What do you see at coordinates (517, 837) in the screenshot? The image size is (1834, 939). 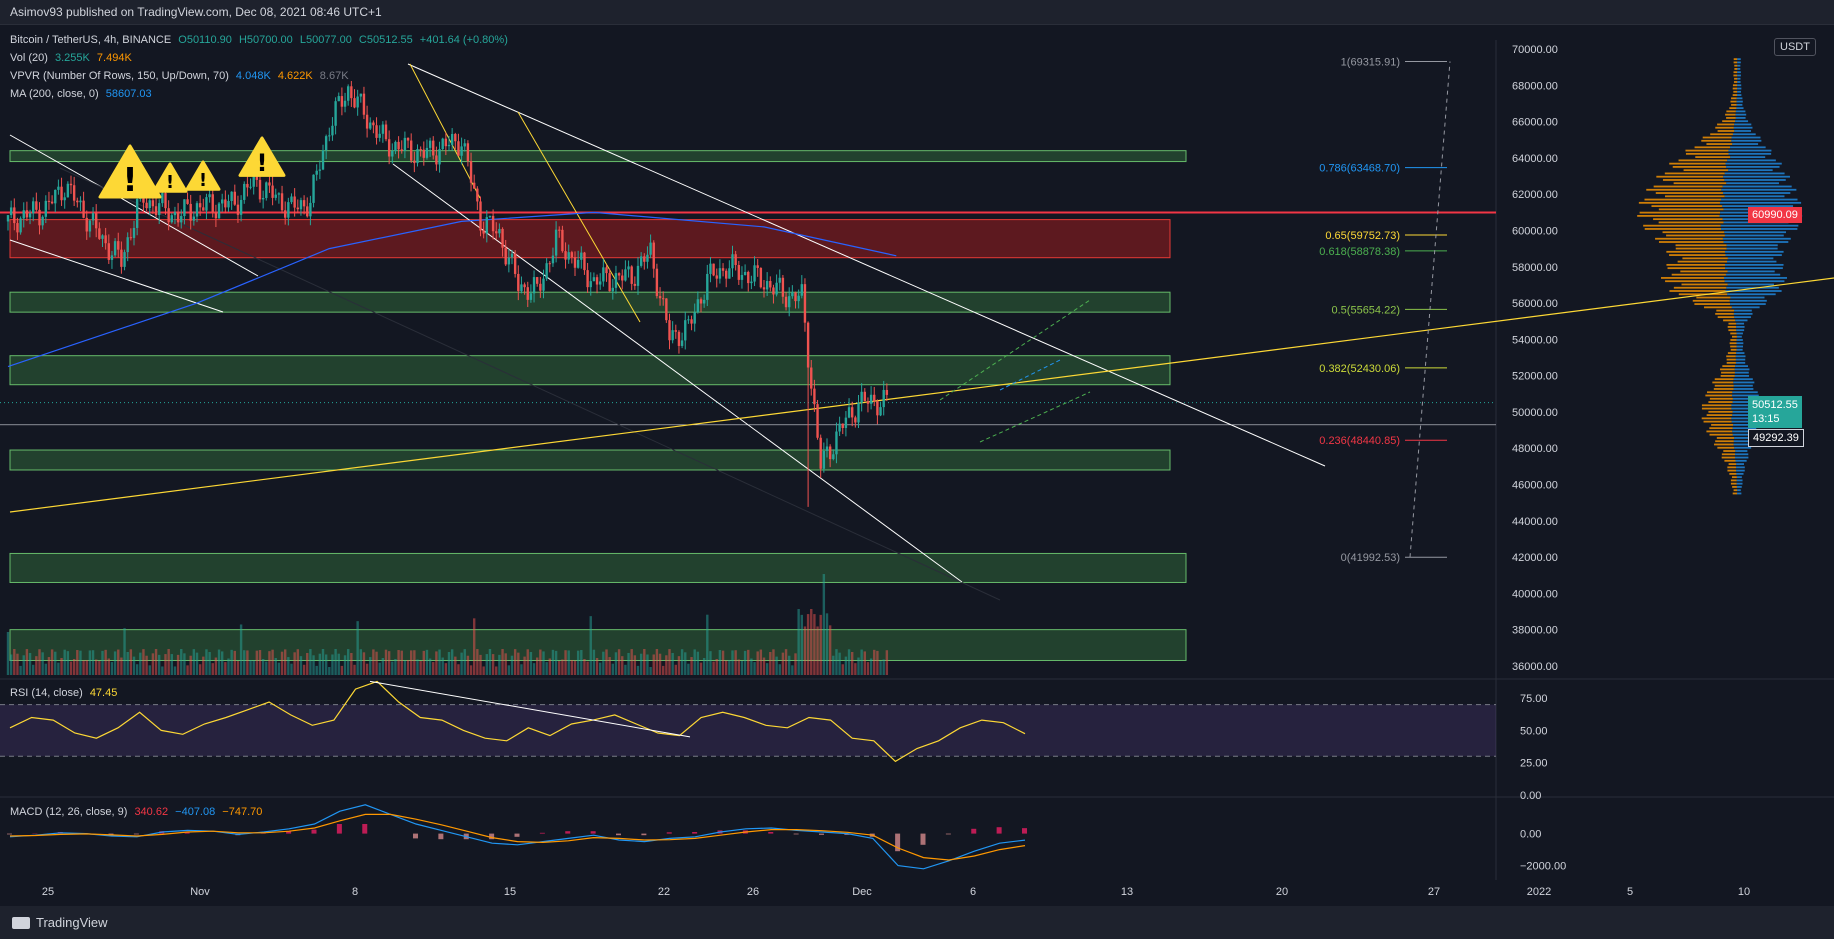 I see `macd-signal-line` at bounding box center [517, 837].